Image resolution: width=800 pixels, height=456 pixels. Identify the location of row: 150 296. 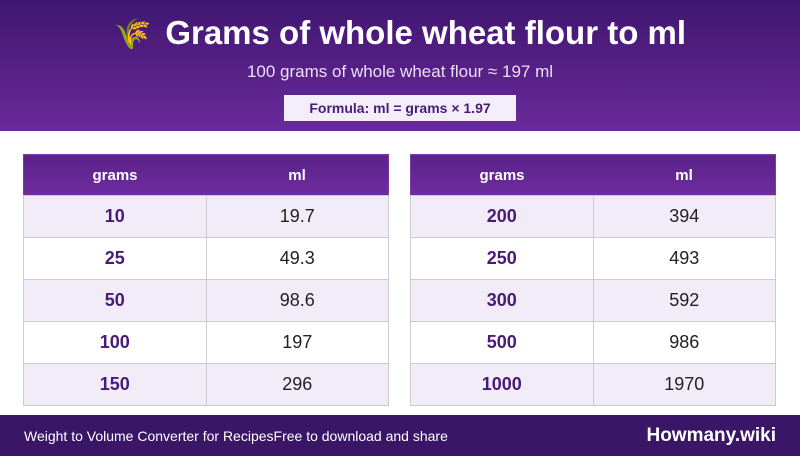
(206, 384).